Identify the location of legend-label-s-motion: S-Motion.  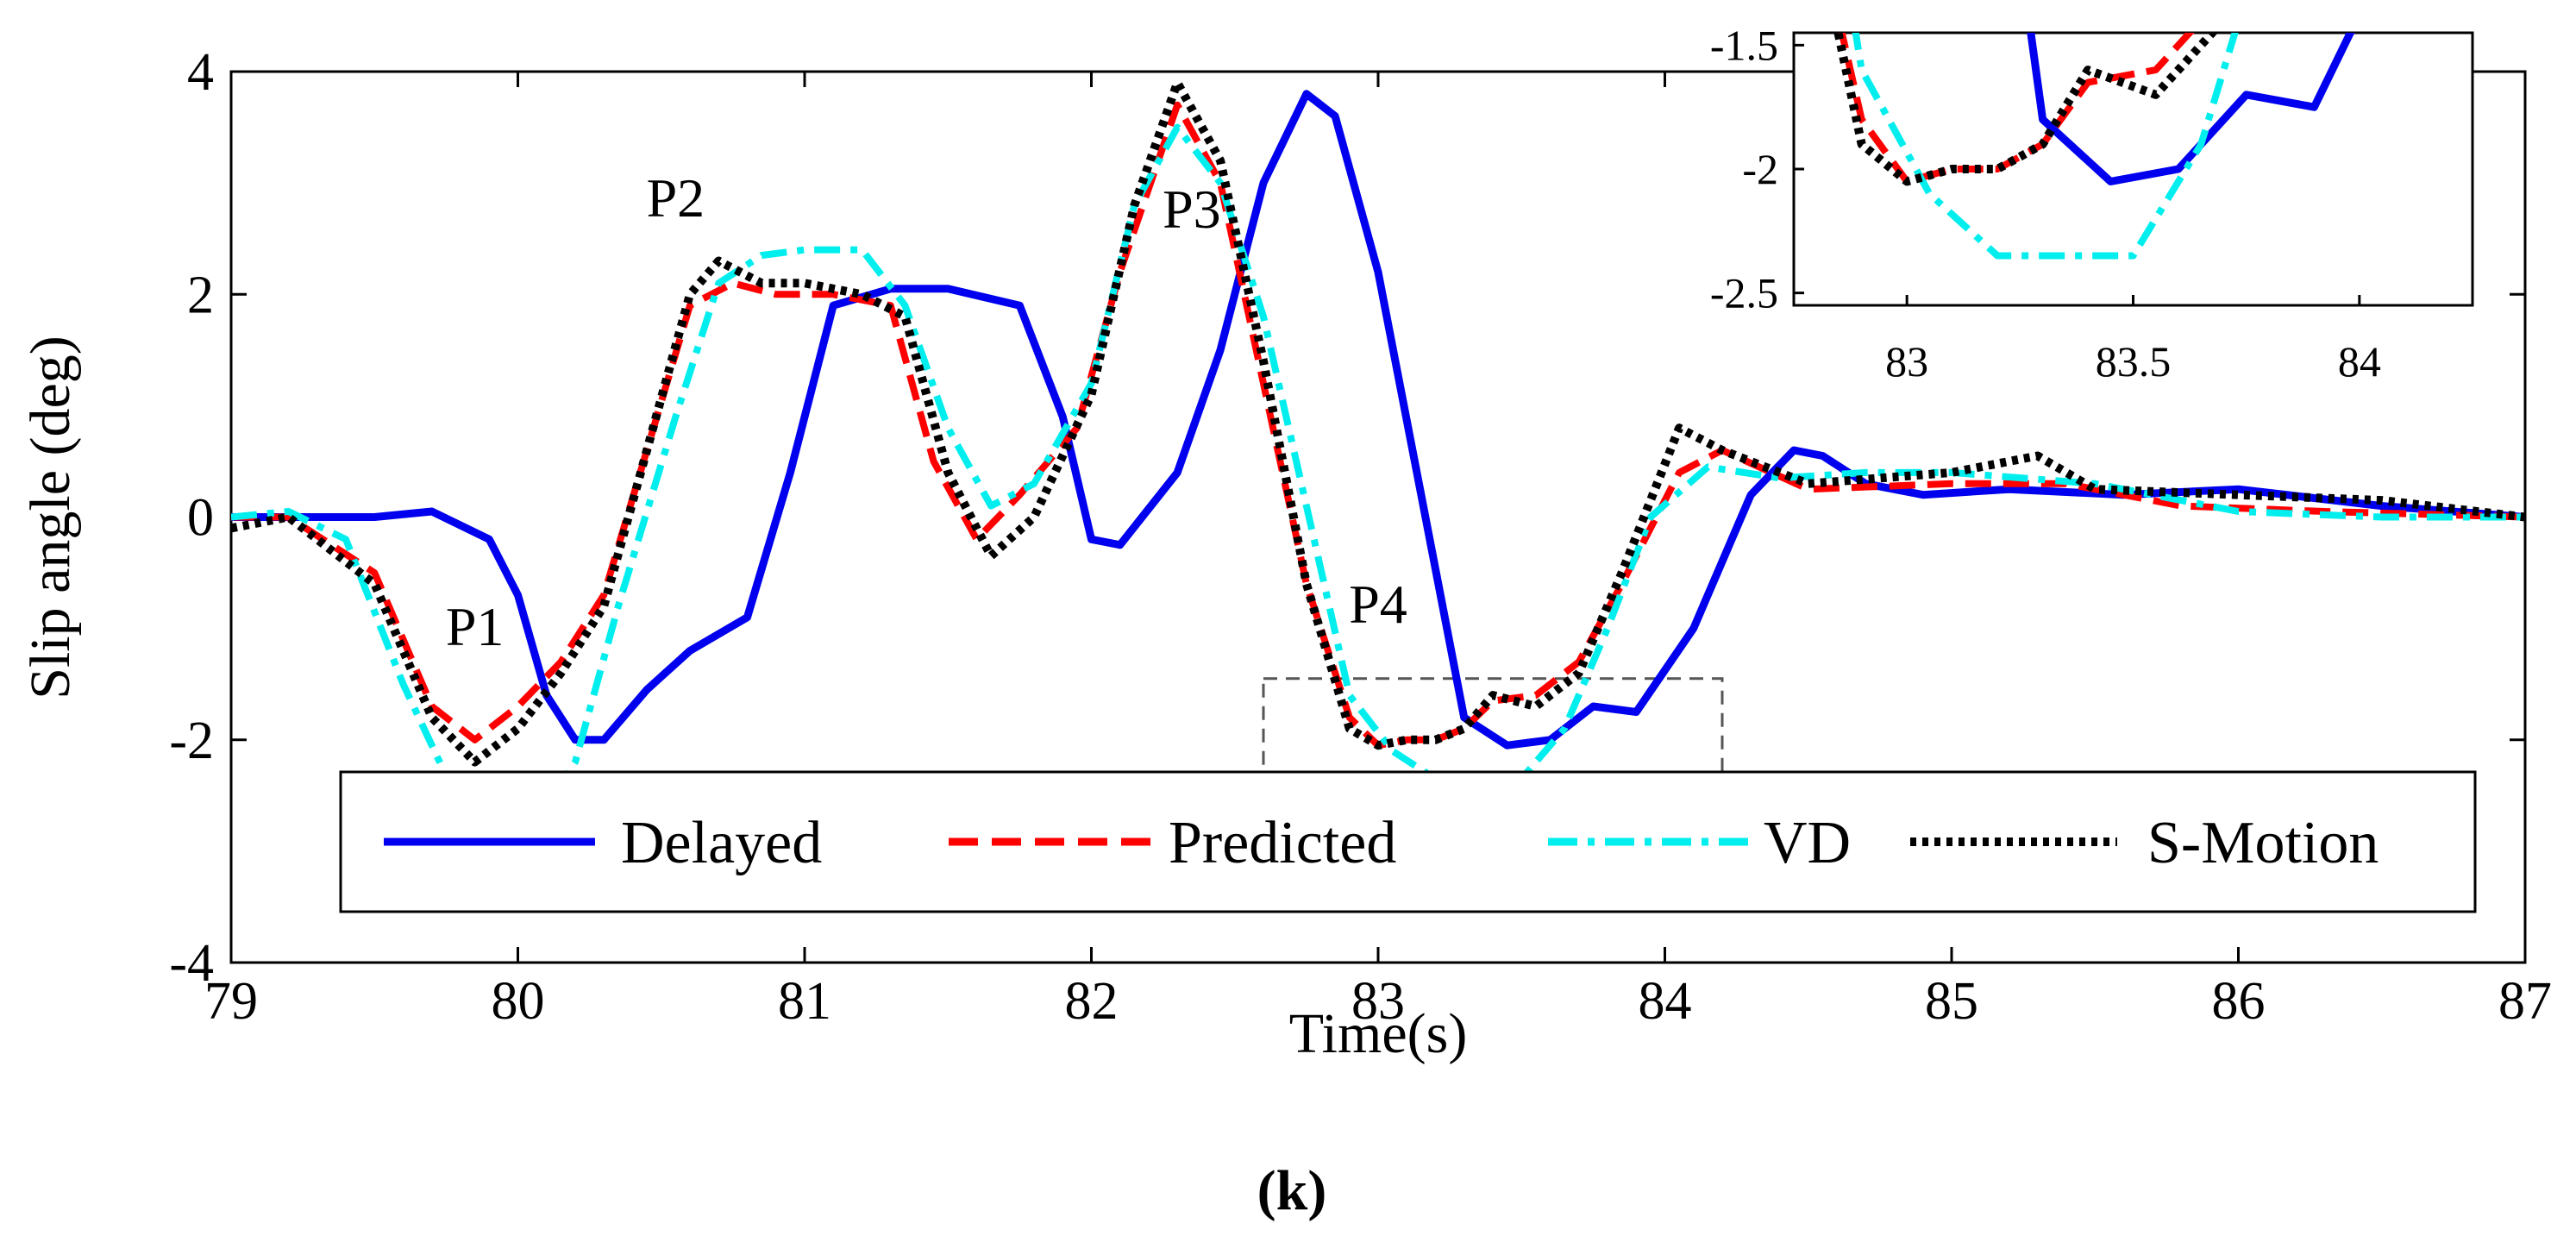
(2263, 843).